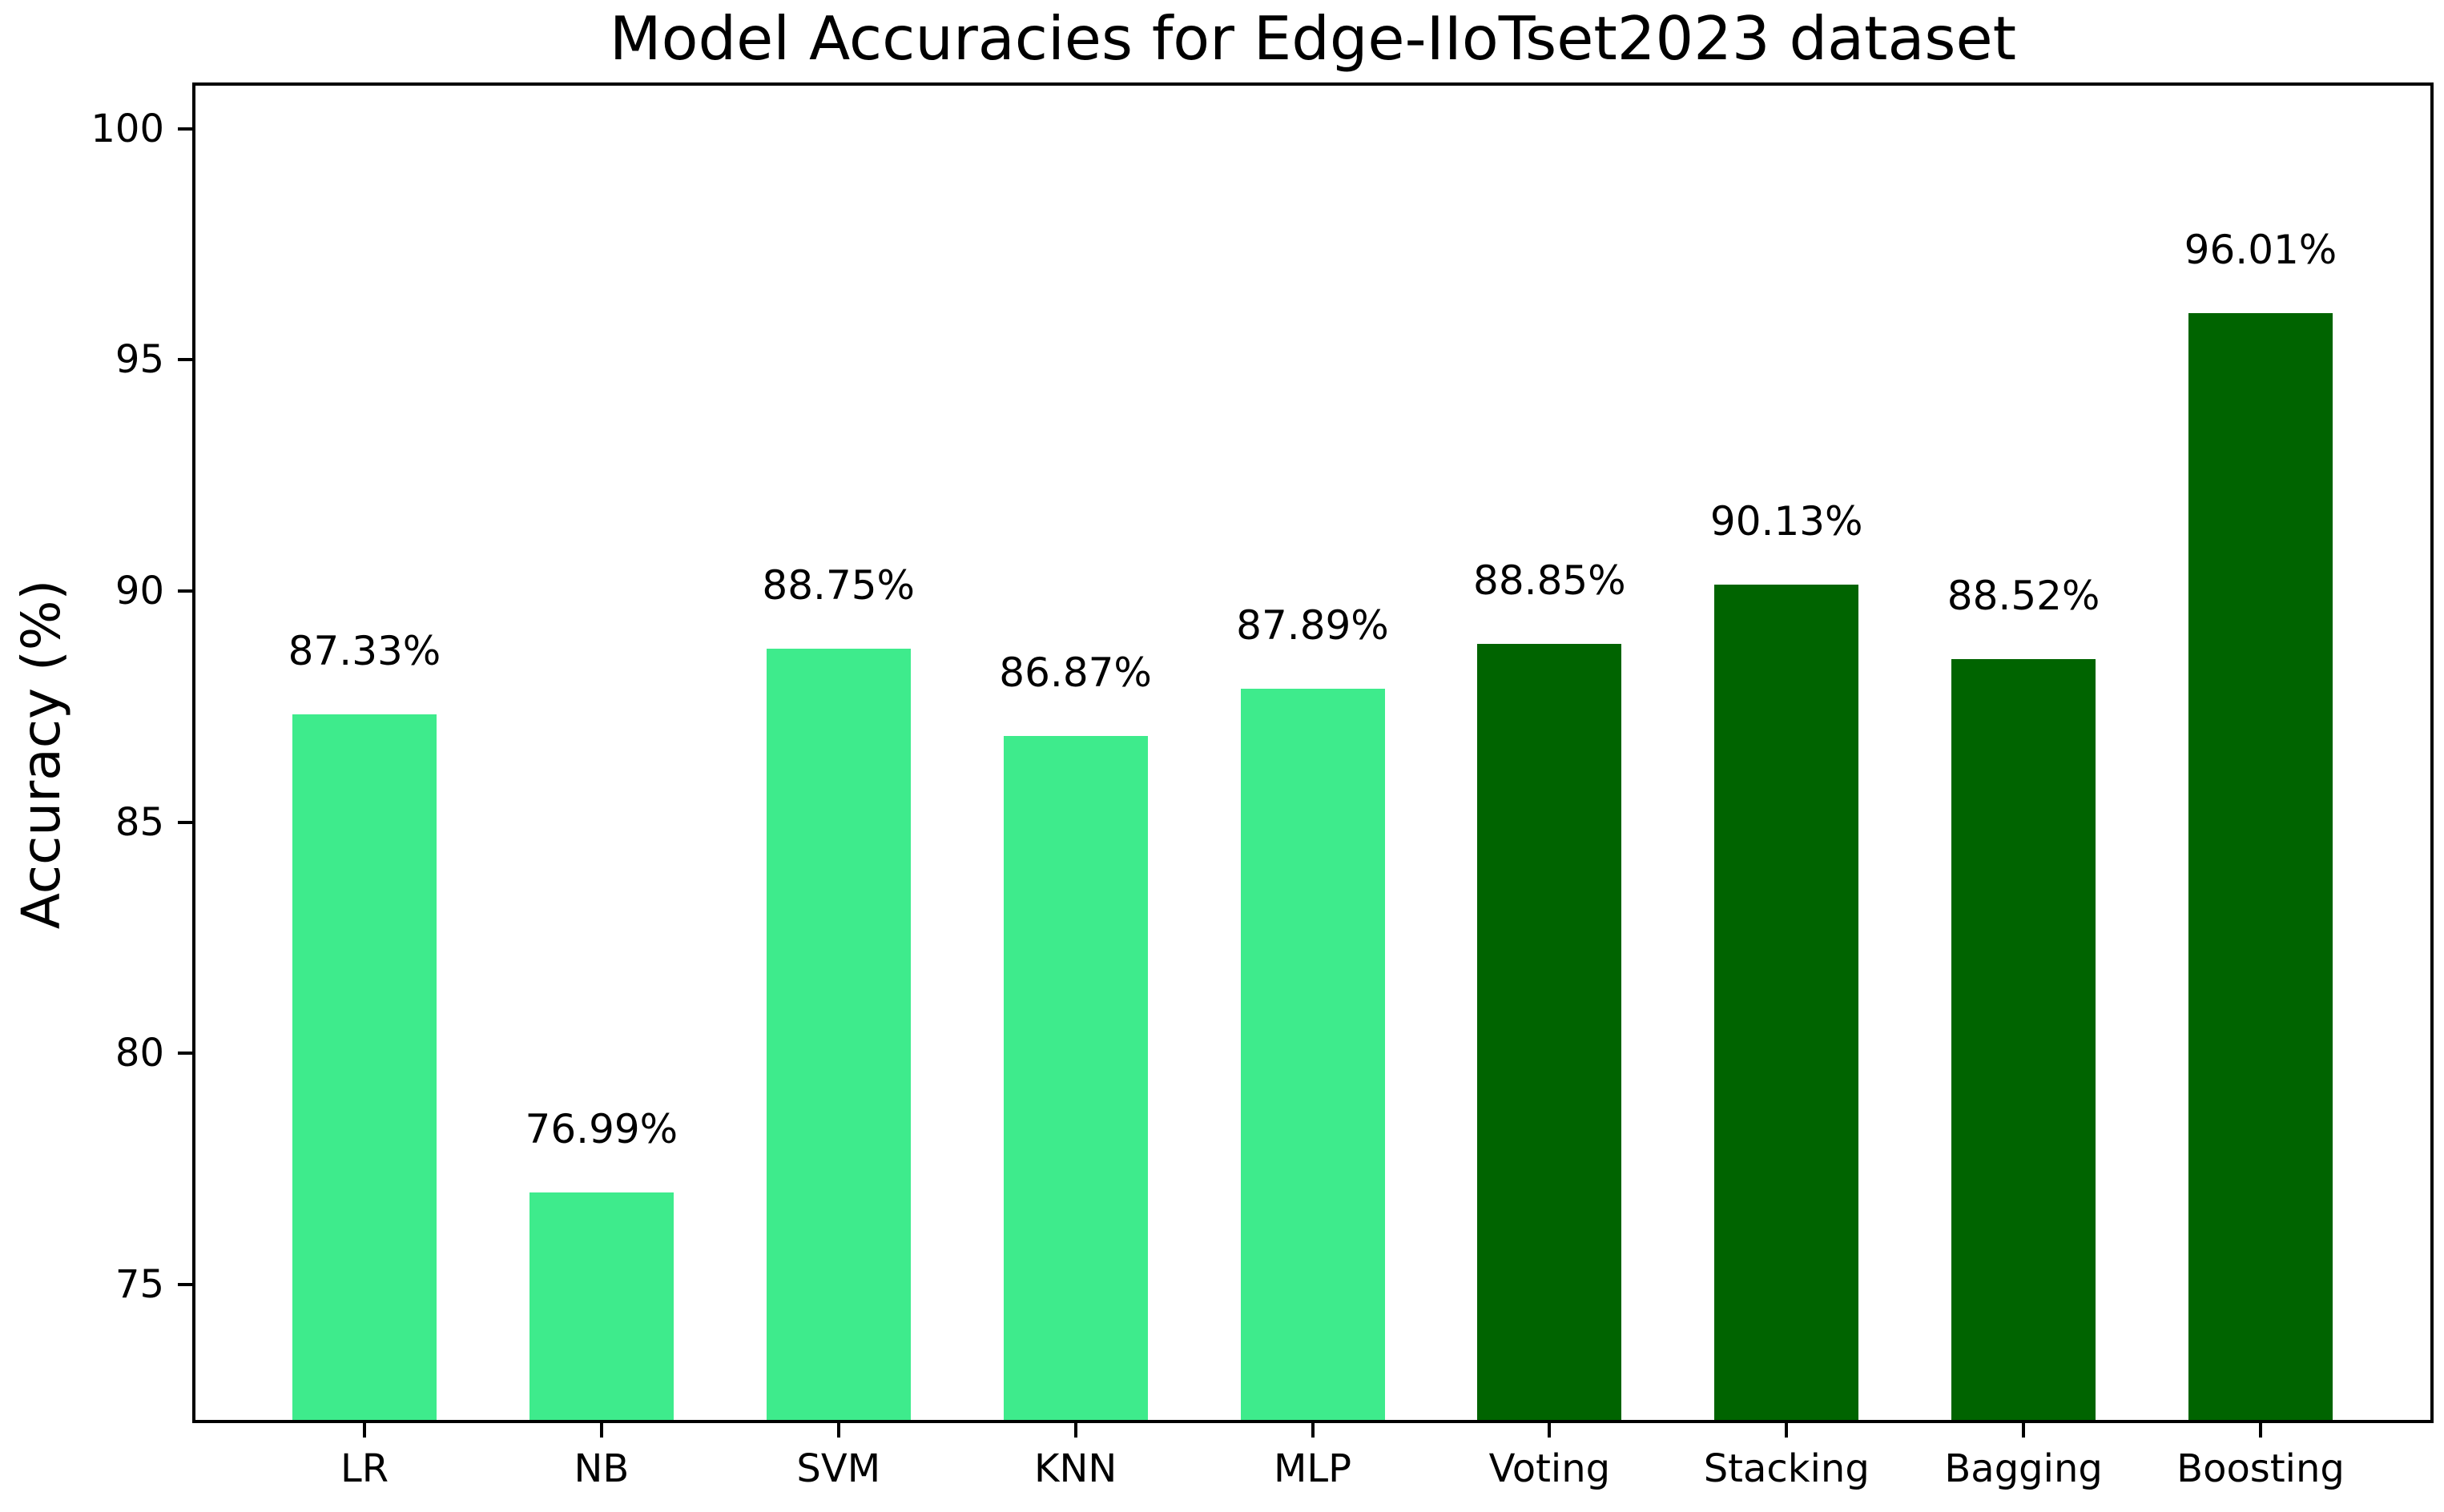 This screenshot has width=2444, height=1512. What do you see at coordinates (2260, 866) in the screenshot?
I see `bar-boosting` at bounding box center [2260, 866].